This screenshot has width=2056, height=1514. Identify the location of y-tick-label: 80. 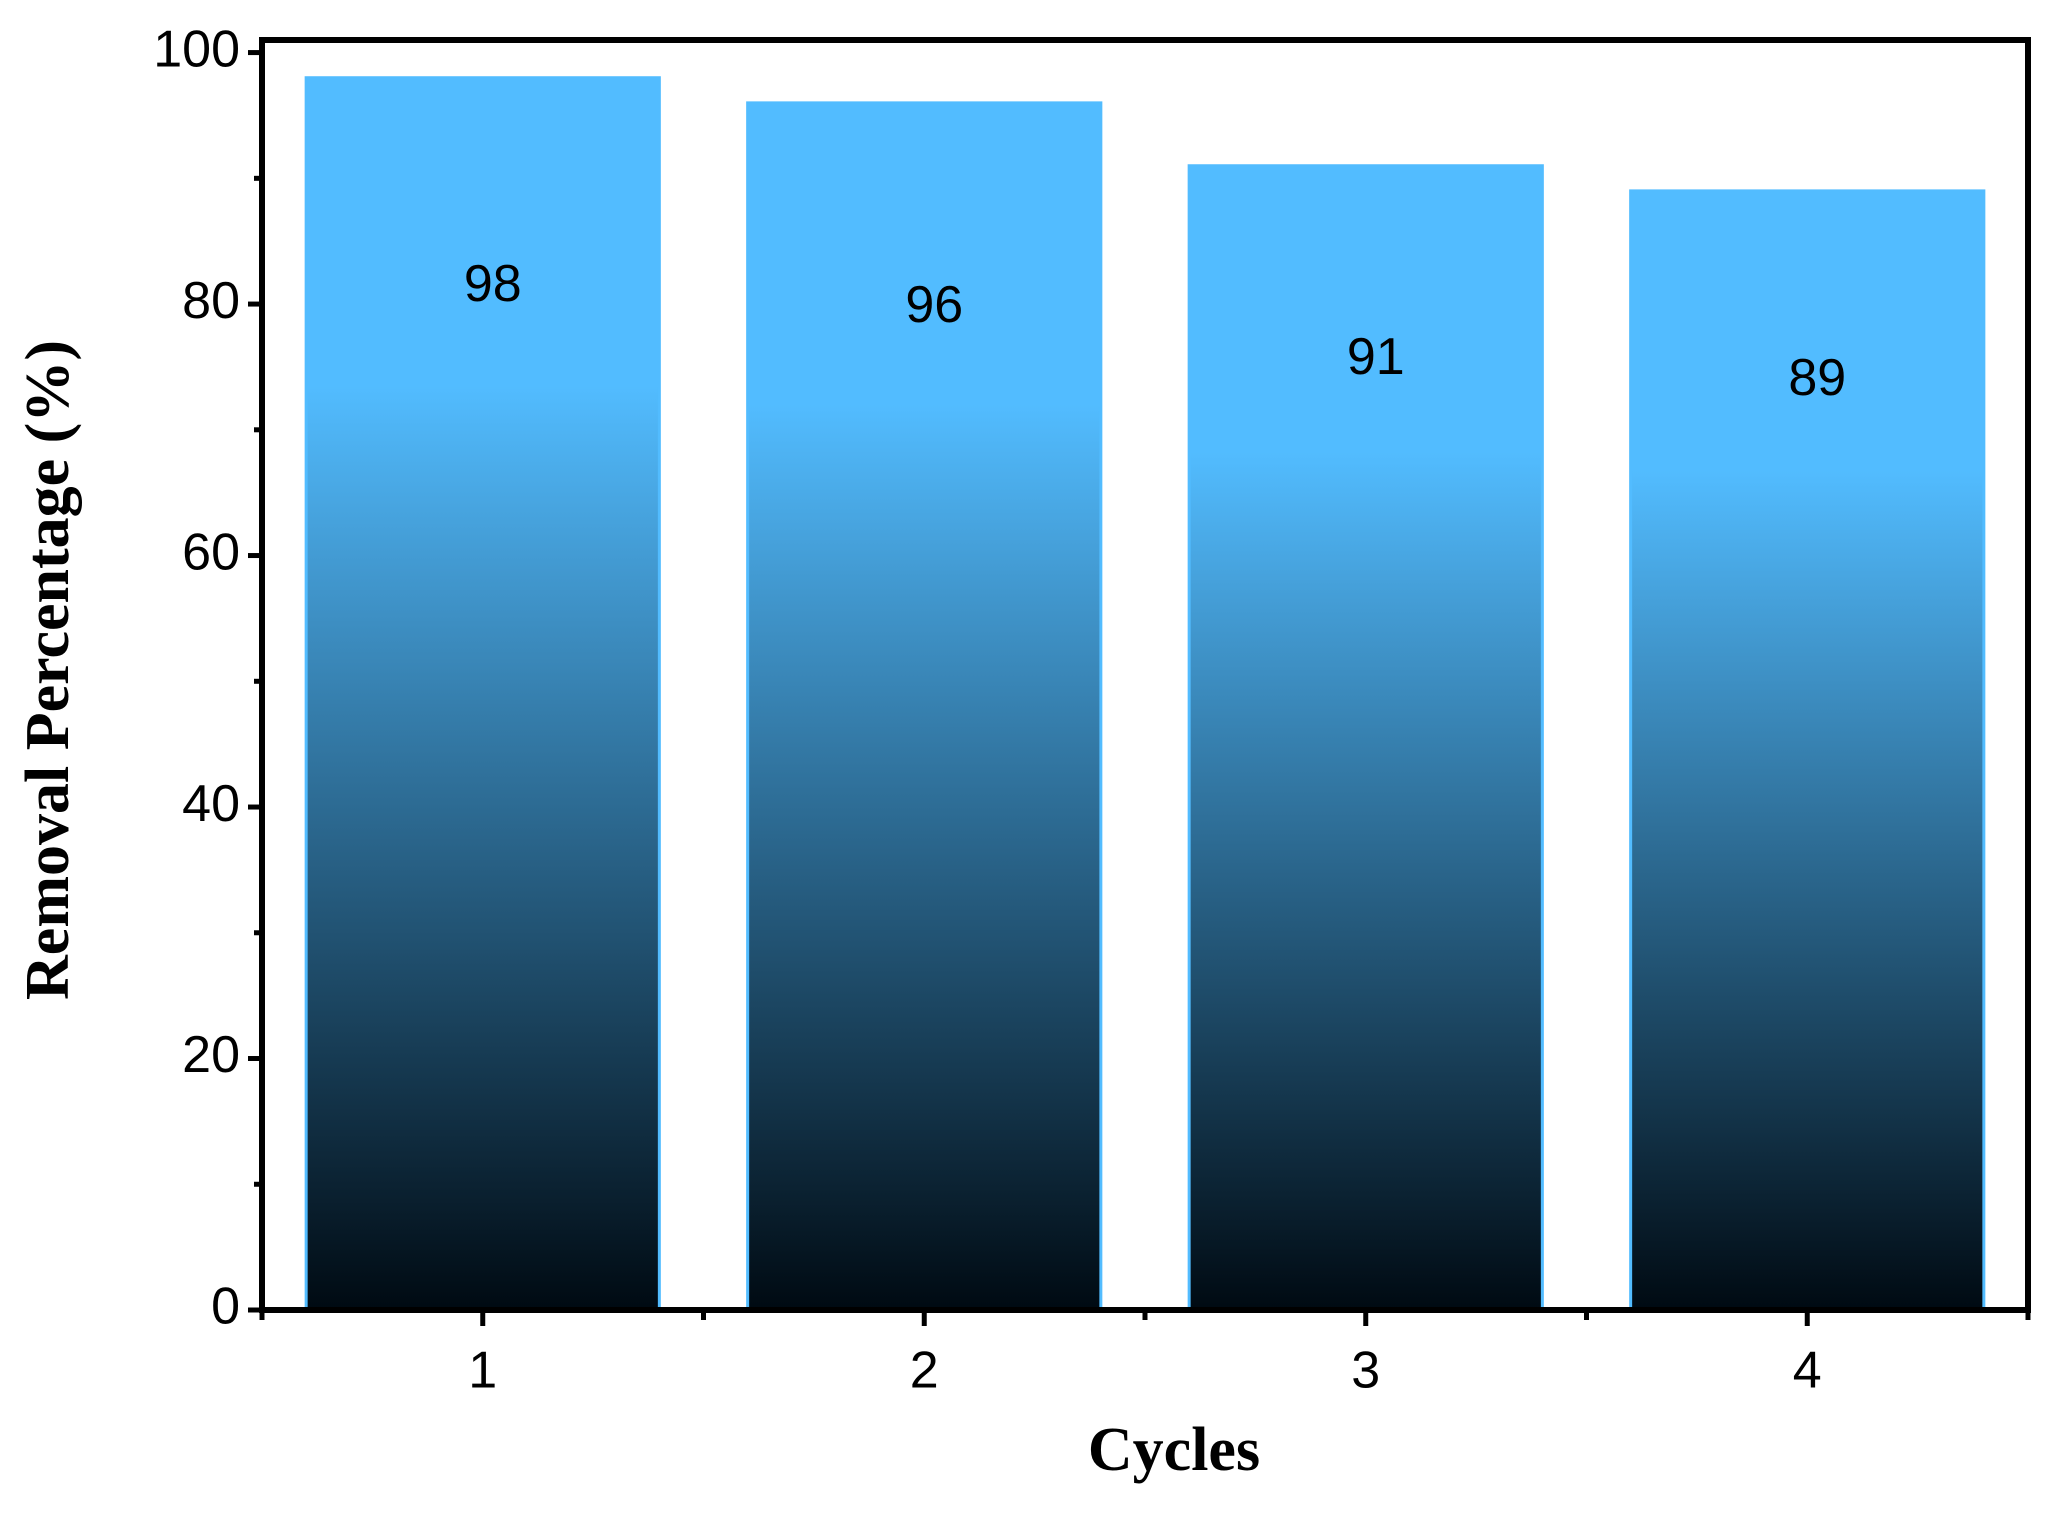
(211, 301).